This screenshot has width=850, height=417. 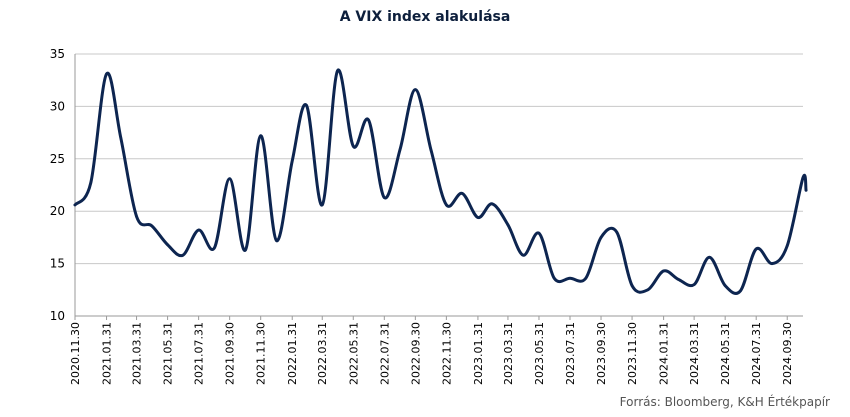 What do you see at coordinates (425, 17) in the screenshot?
I see `chart-title: A VIX index alakulása` at bounding box center [425, 17].